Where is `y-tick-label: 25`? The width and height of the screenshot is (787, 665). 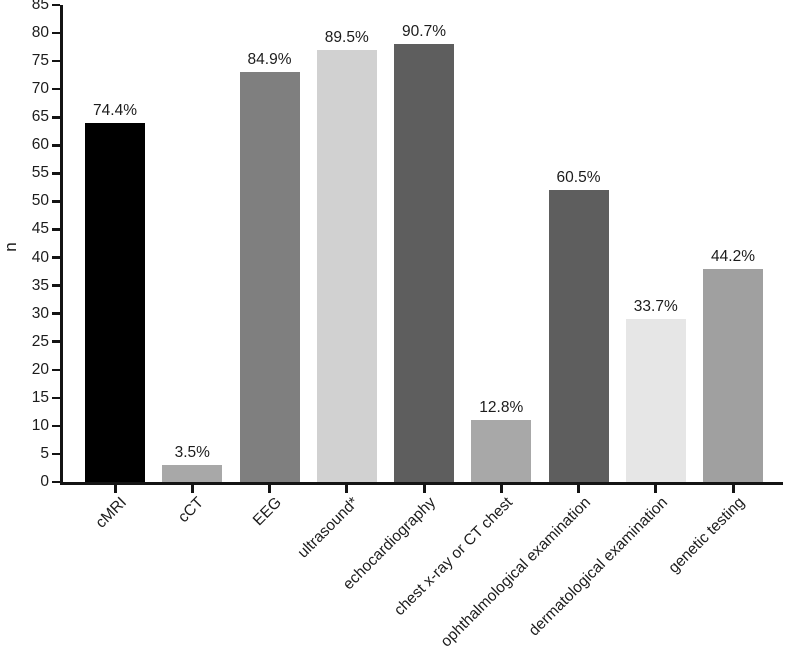 y-tick-label: 25 is located at coordinates (40, 341).